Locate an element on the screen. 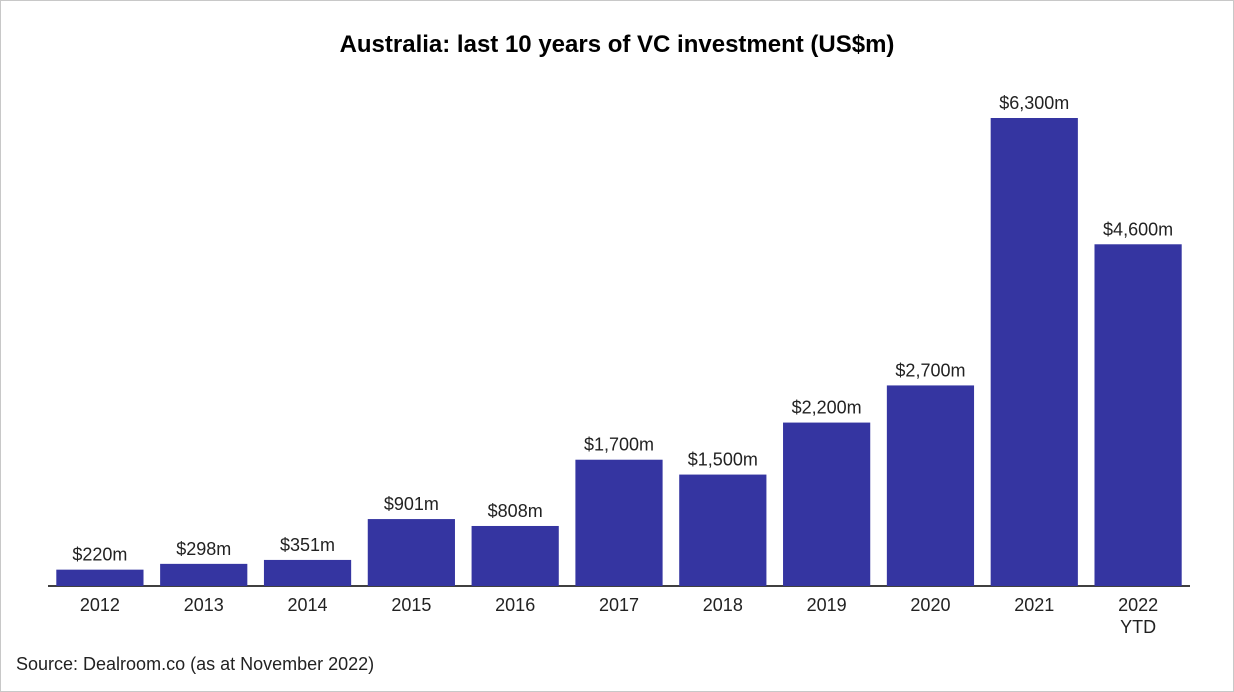  value-label: $2,200m is located at coordinates (827, 408).